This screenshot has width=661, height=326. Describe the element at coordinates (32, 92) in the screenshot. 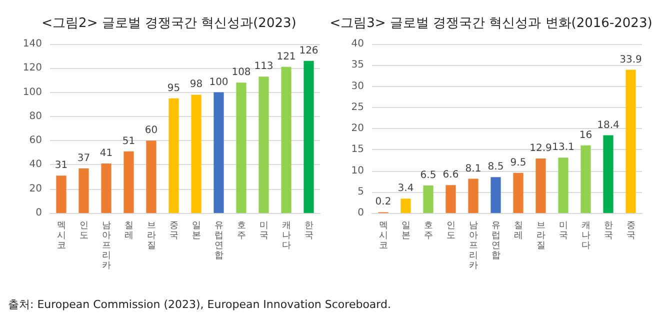

I see `y-tick-label: 100` at that location.